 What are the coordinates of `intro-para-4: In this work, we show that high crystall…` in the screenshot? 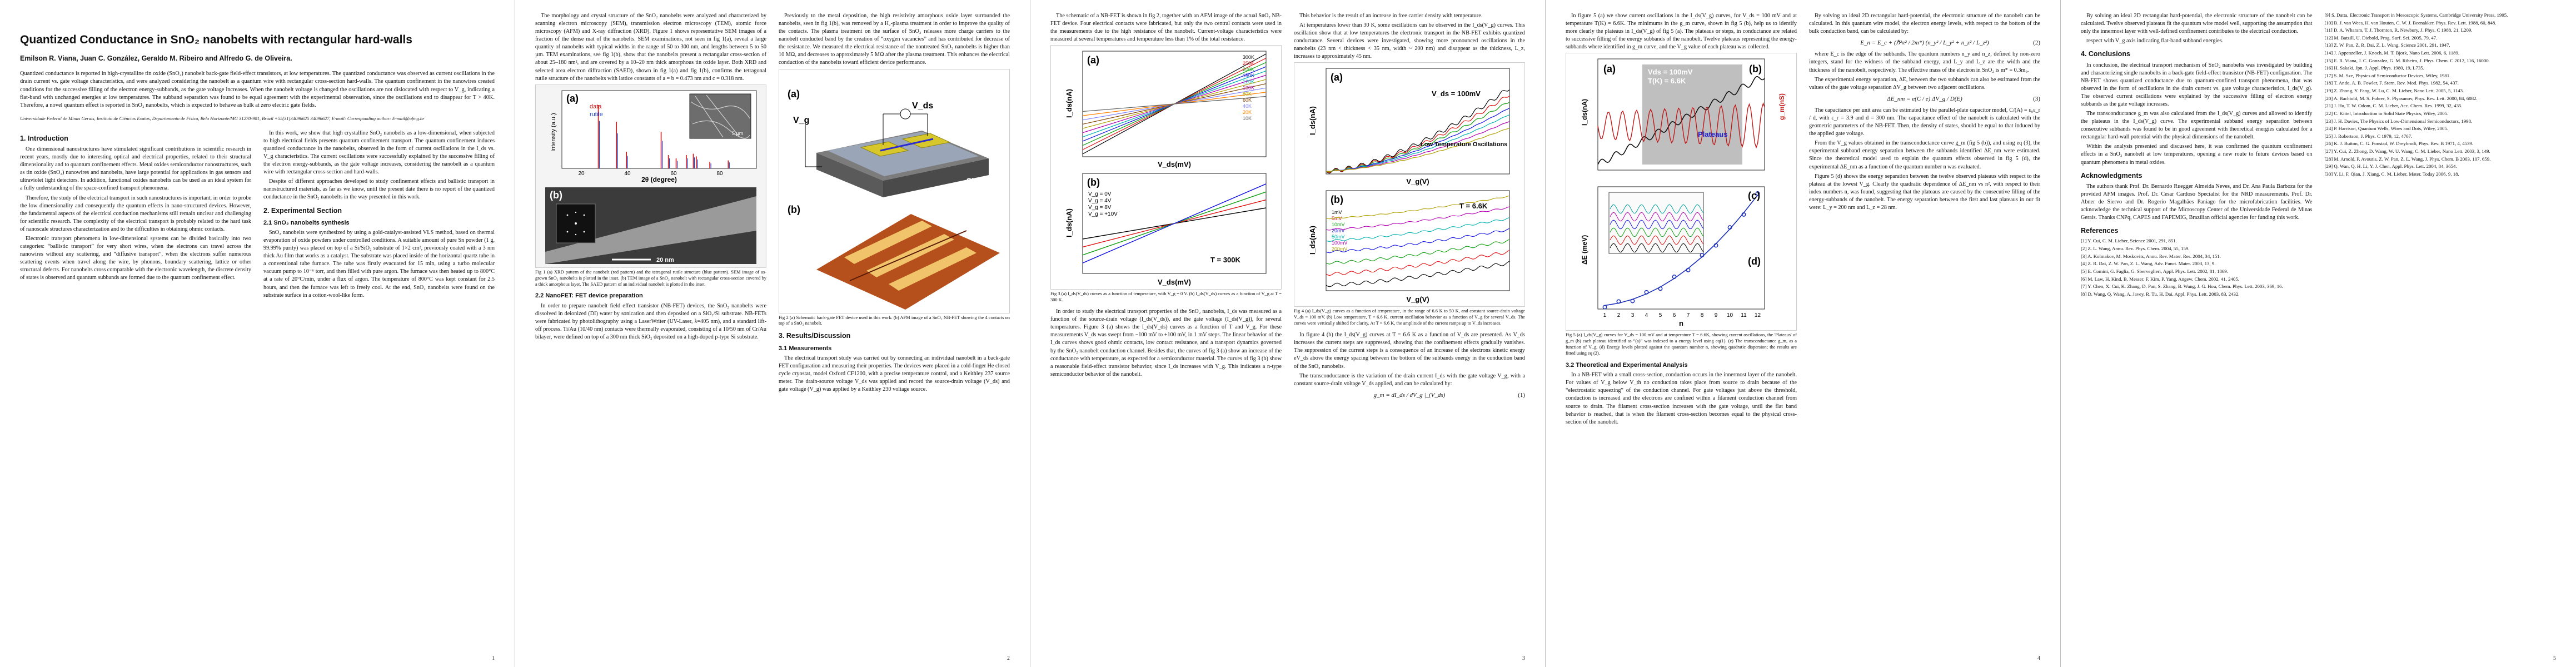 It's located at (379, 153).